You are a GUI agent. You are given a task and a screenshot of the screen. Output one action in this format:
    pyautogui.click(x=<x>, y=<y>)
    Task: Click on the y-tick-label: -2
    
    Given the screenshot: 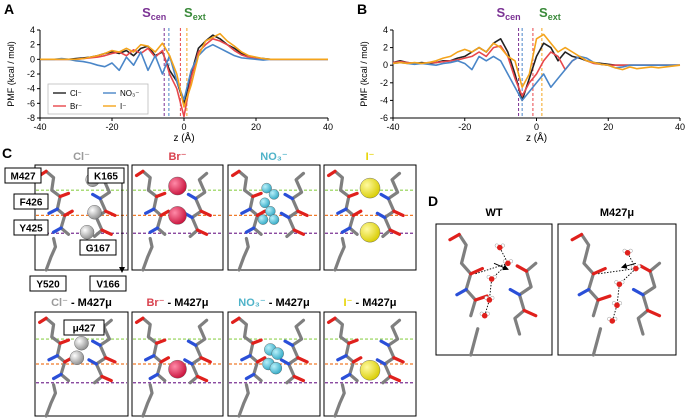 What is the action you would take?
    pyautogui.click(x=384, y=83)
    